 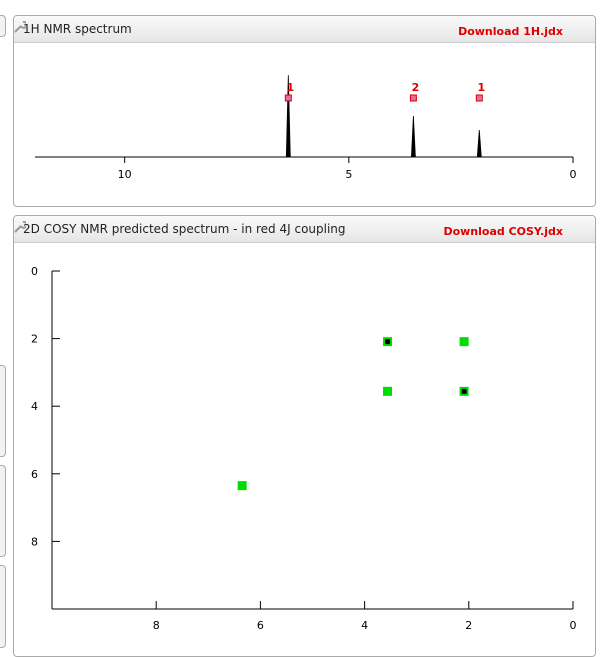 I want to click on download-link: Download 1H.jdx, so click(x=510, y=31).